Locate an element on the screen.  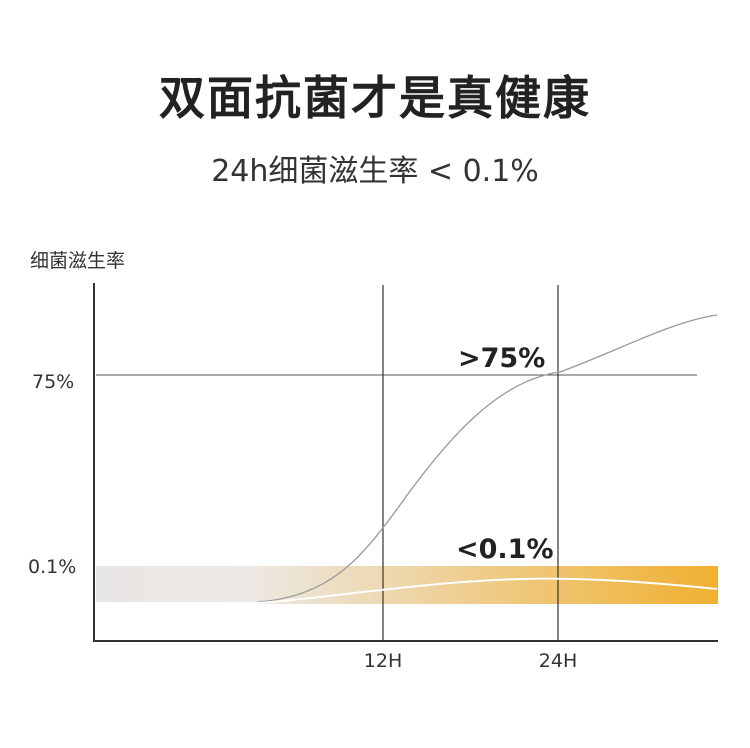
annotation-upper: >75% is located at coordinates (501, 358).